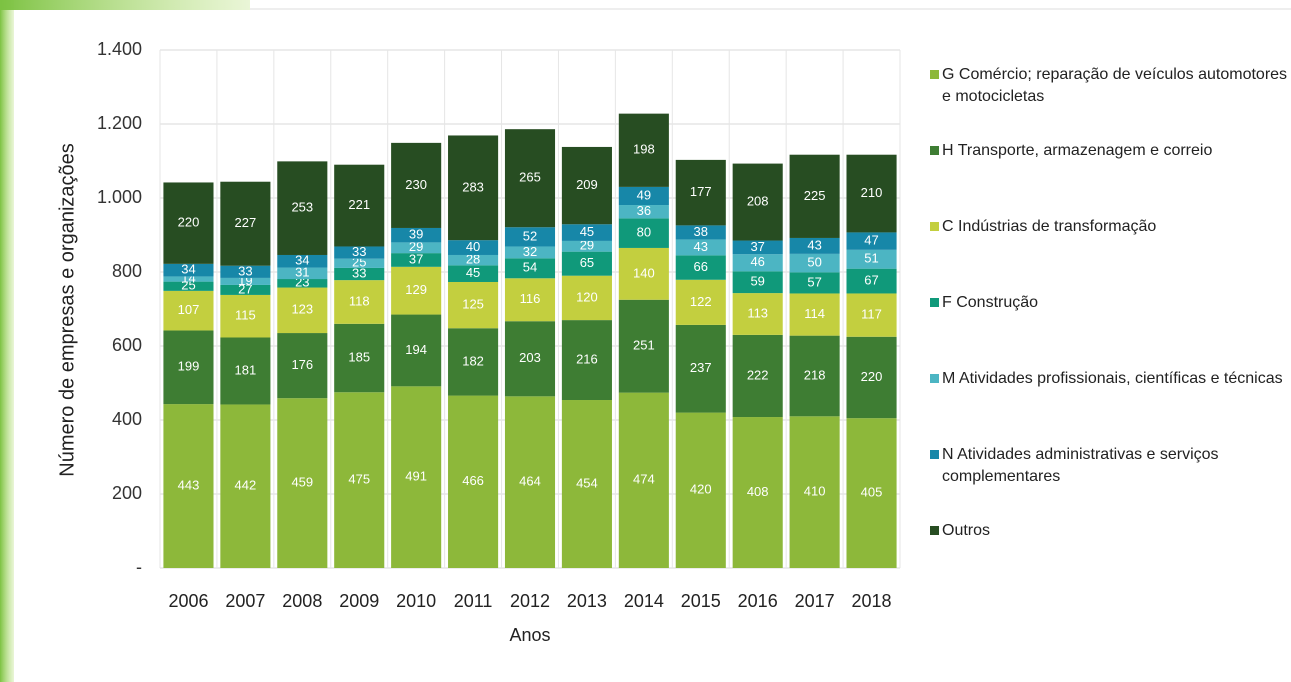 The image size is (1291, 682). I want to click on data-label: 51, so click(871, 258).